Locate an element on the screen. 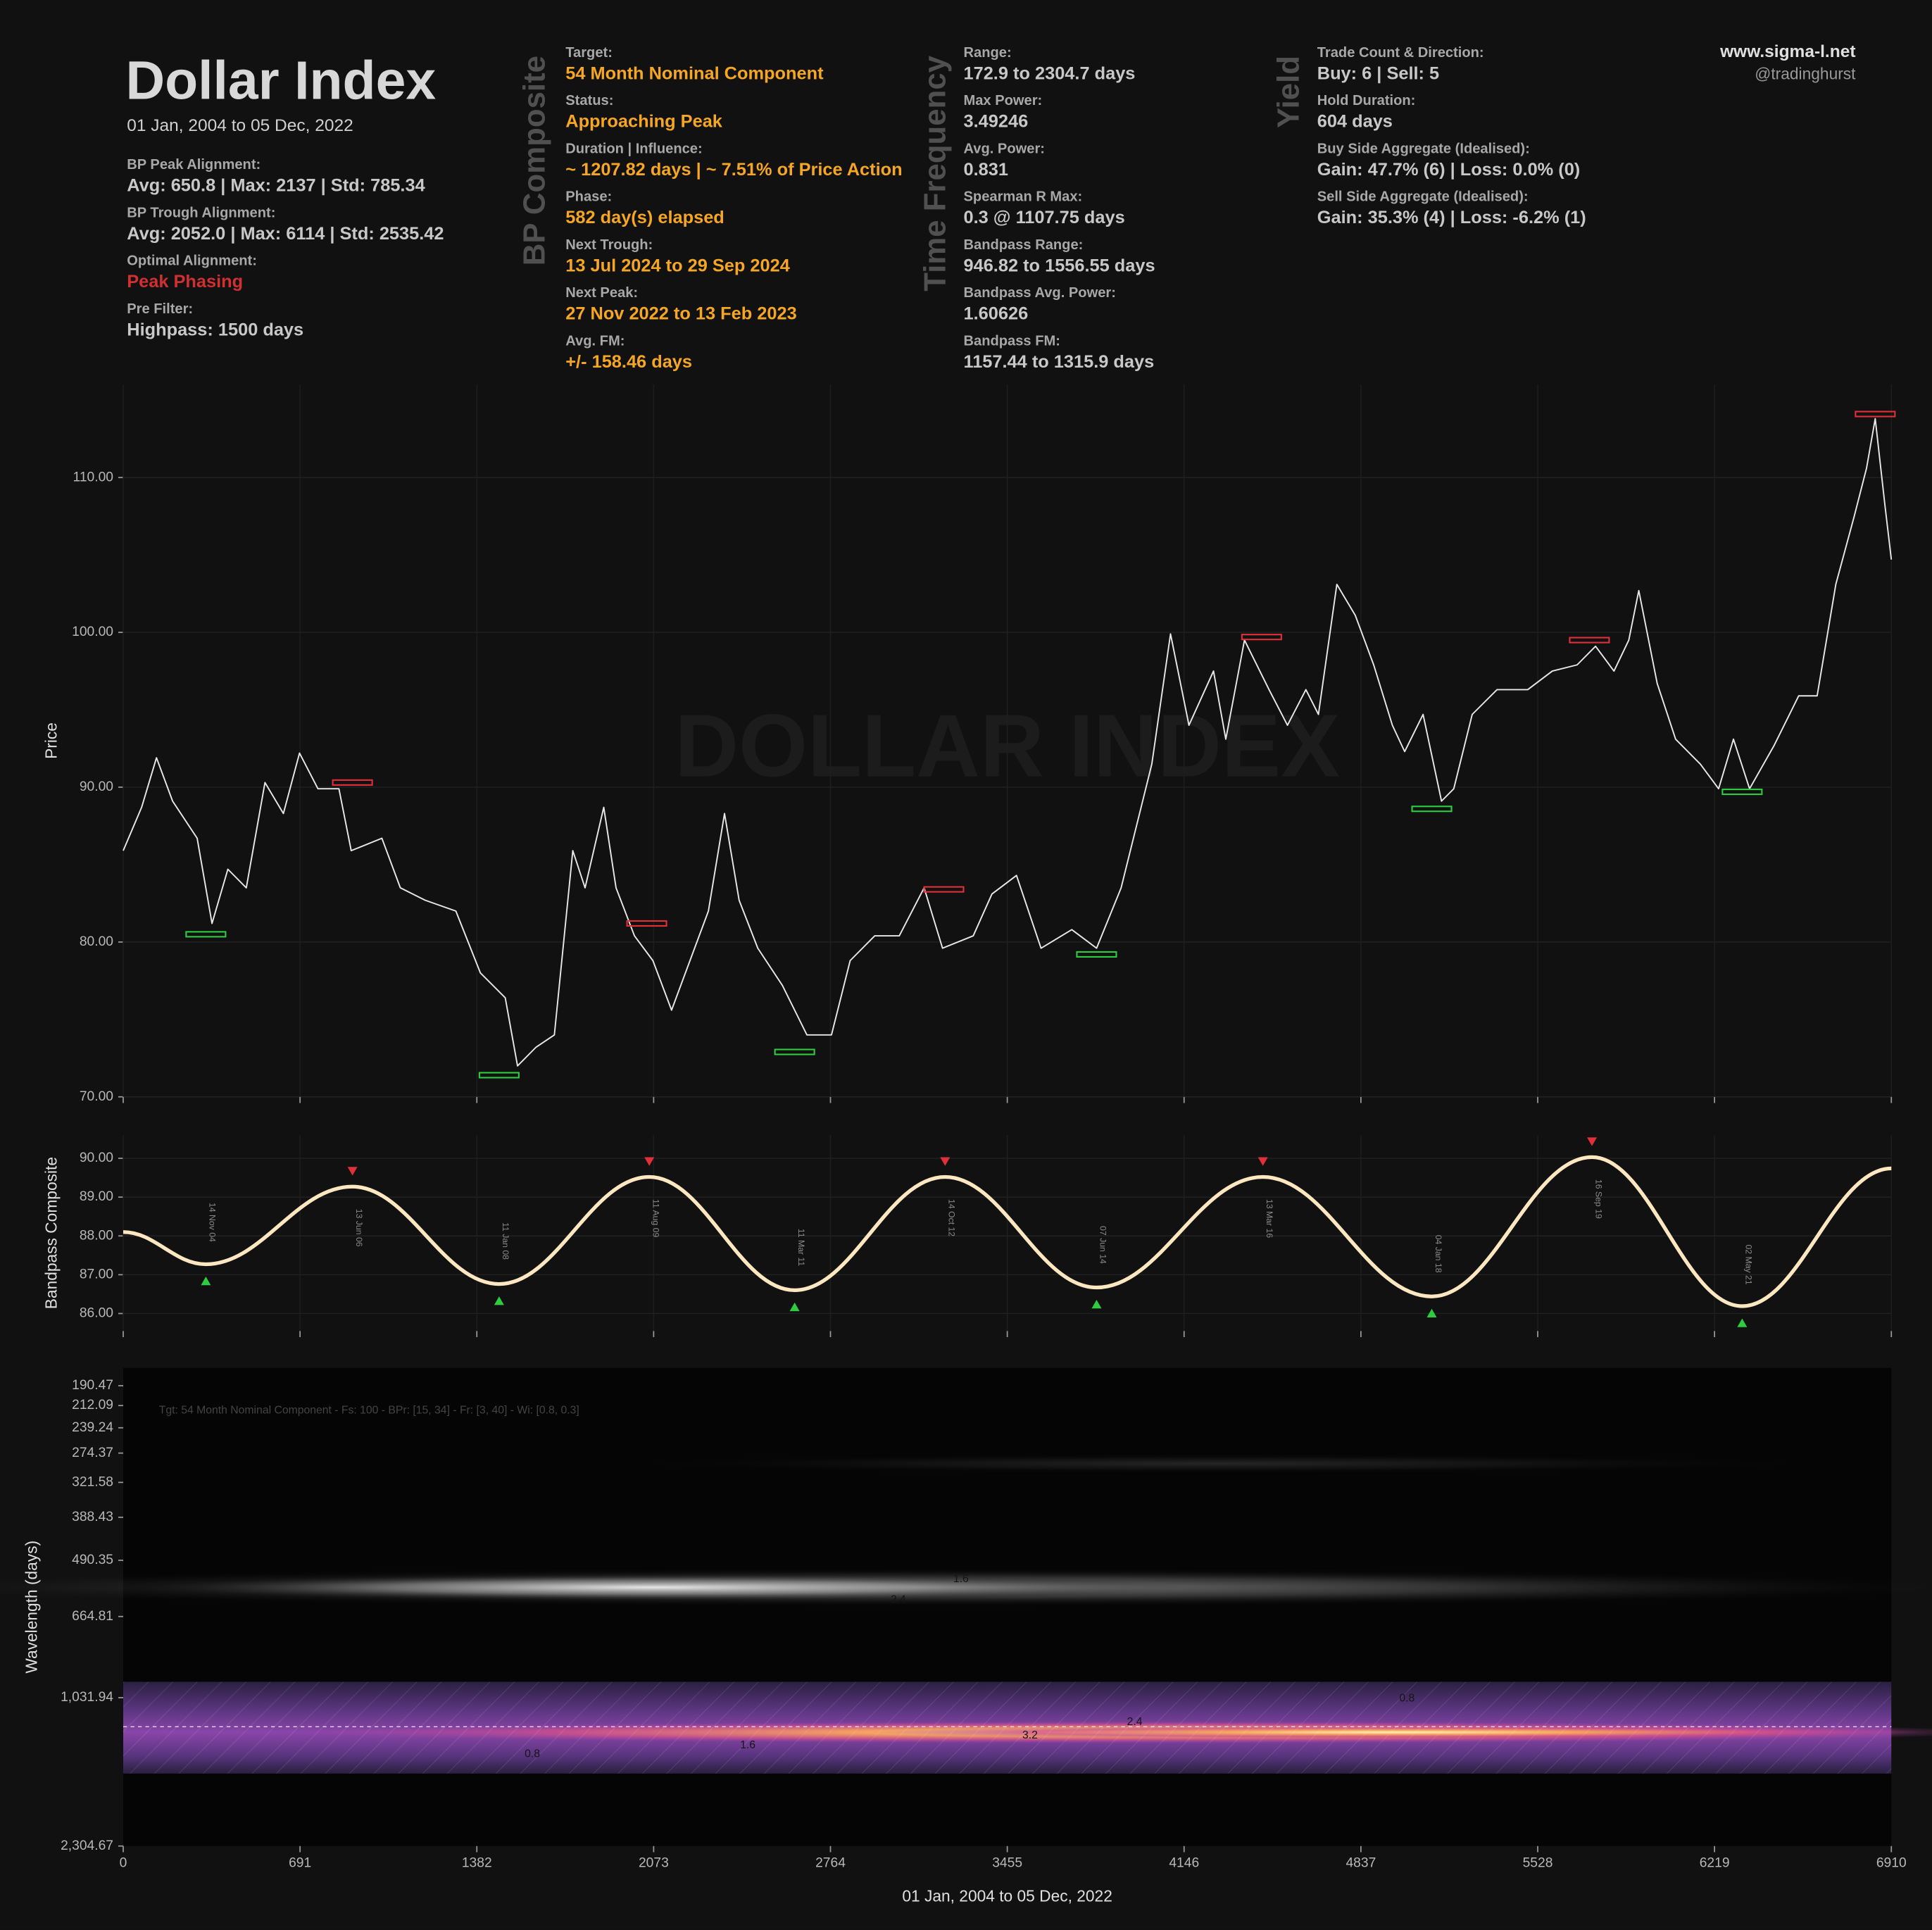 The image size is (1932, 1930). y-tick-label: 274.37 is located at coordinates (92, 1453).